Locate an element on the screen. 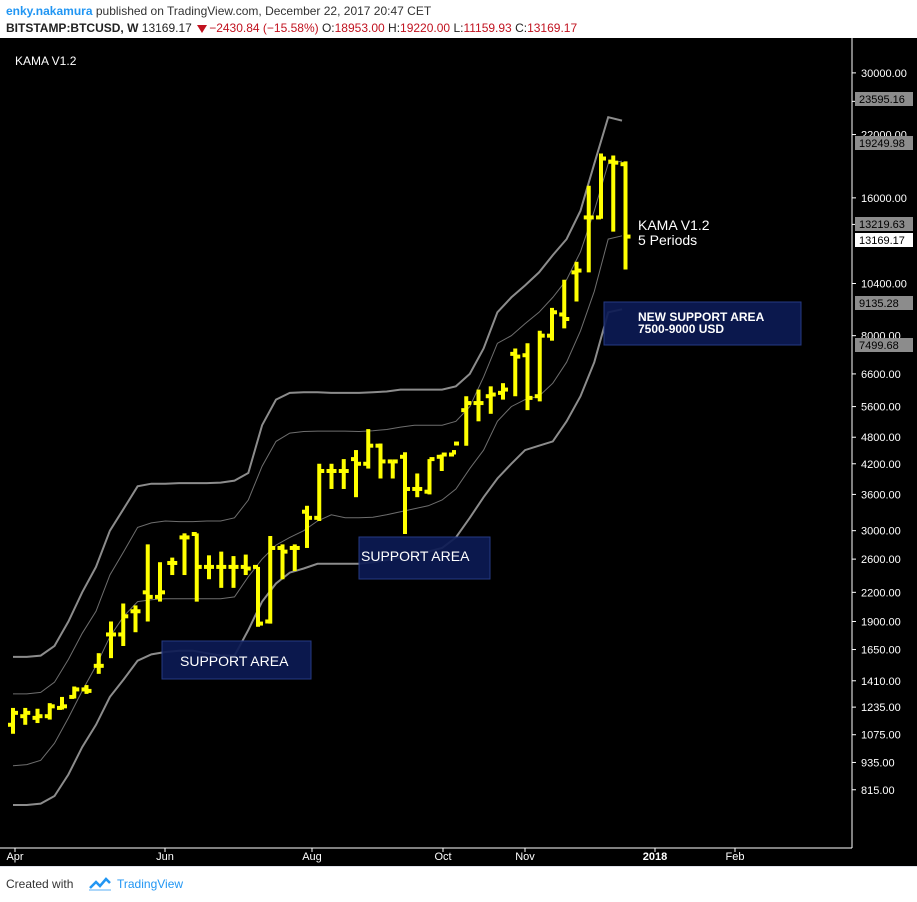 This screenshot has width=917, height=902. support-area-1-rect is located at coordinates (236, 660).